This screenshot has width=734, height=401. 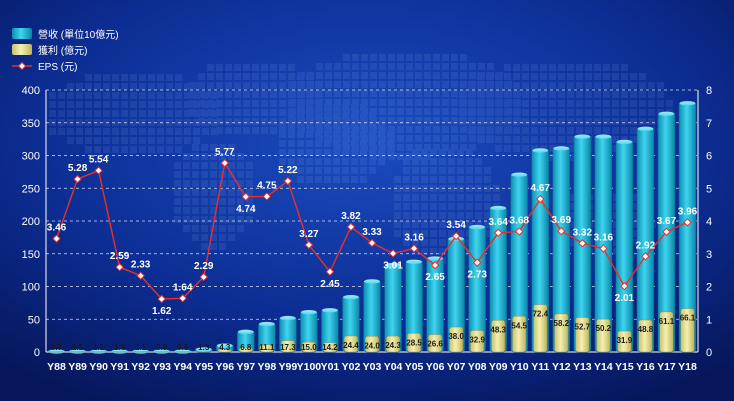 I want to click on x-tick-label: Y98, so click(x=266, y=367).